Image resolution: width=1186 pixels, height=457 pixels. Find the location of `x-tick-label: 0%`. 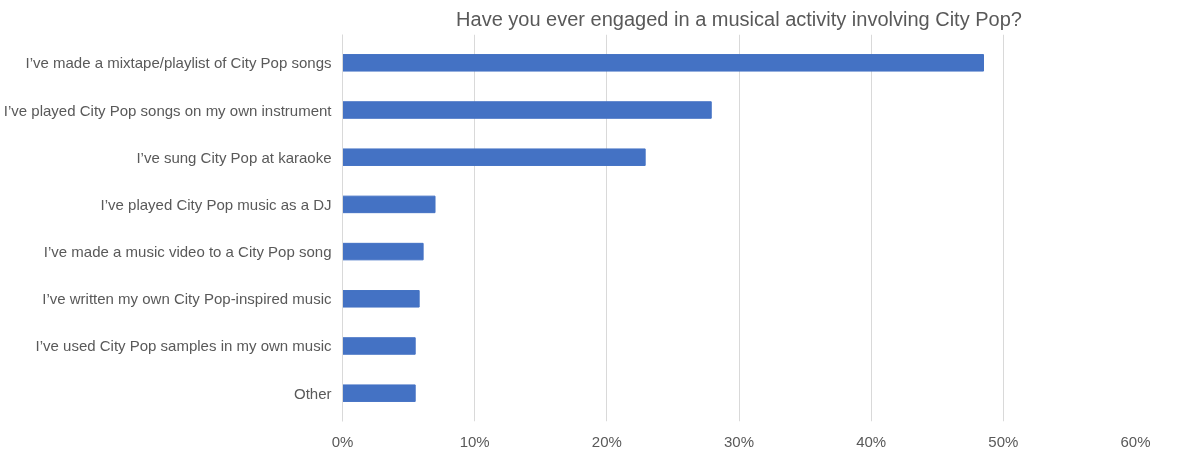

x-tick-label: 0% is located at coordinates (342, 441).